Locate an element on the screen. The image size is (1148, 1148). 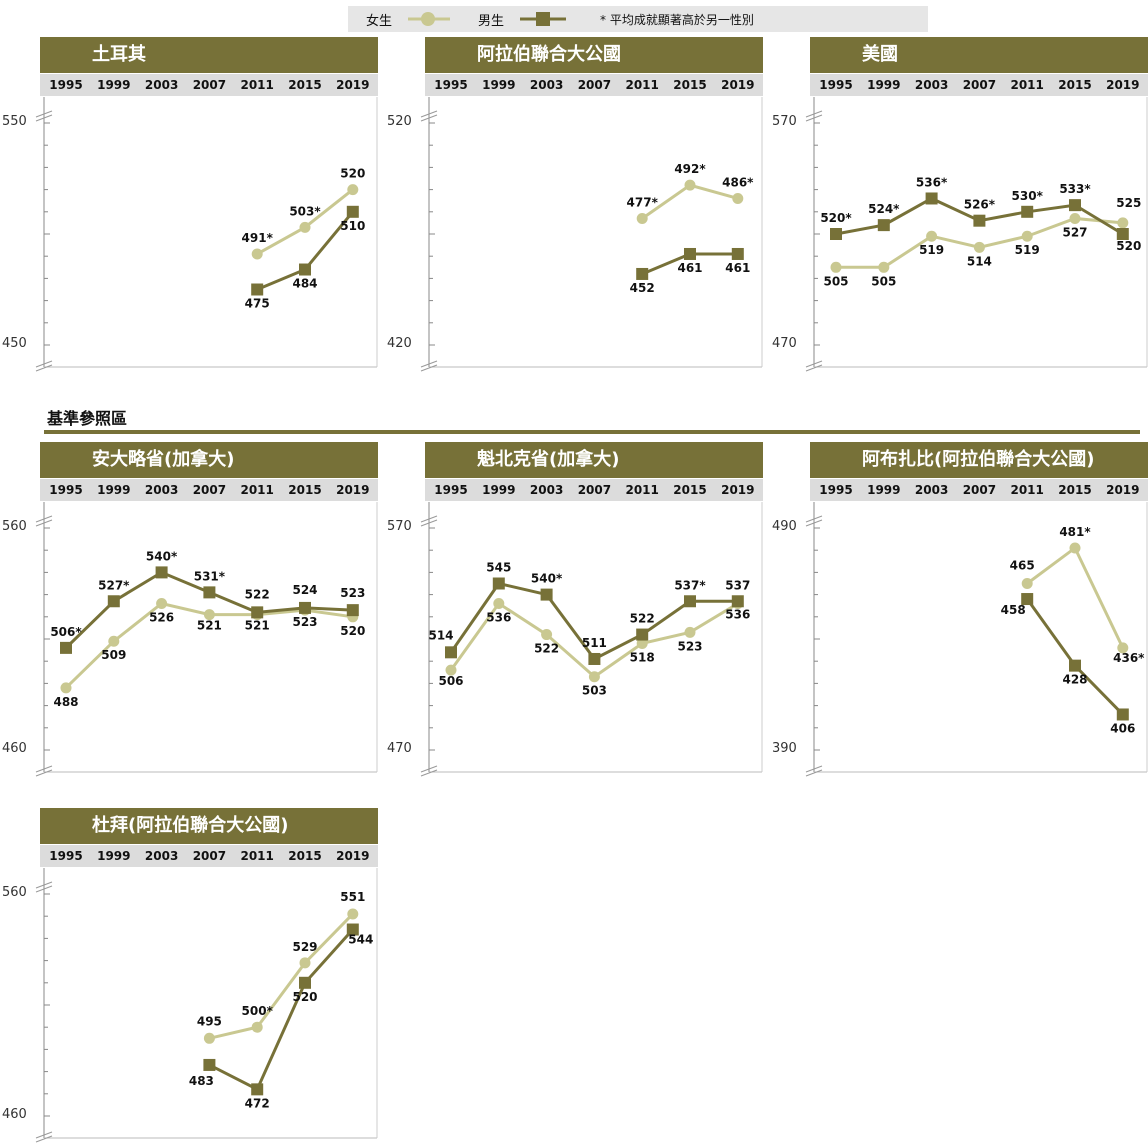
chart-title: 土耳其 is located at coordinates (119, 54).